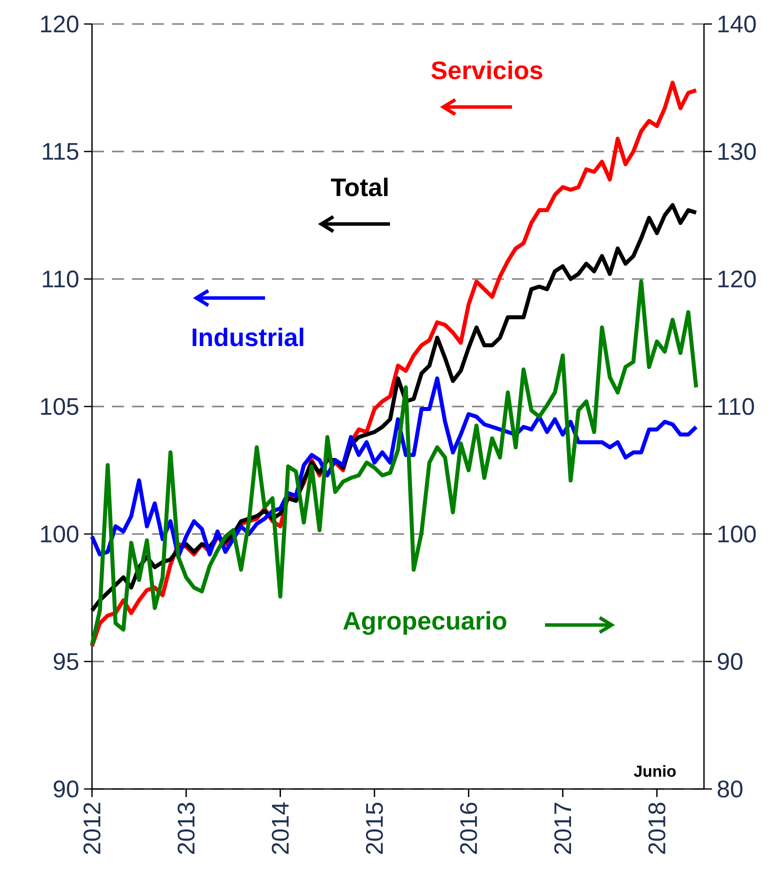 Image resolution: width=783 pixels, height=876 pixels. What do you see at coordinates (486, 70) in the screenshot?
I see `text: Servicios` at bounding box center [486, 70].